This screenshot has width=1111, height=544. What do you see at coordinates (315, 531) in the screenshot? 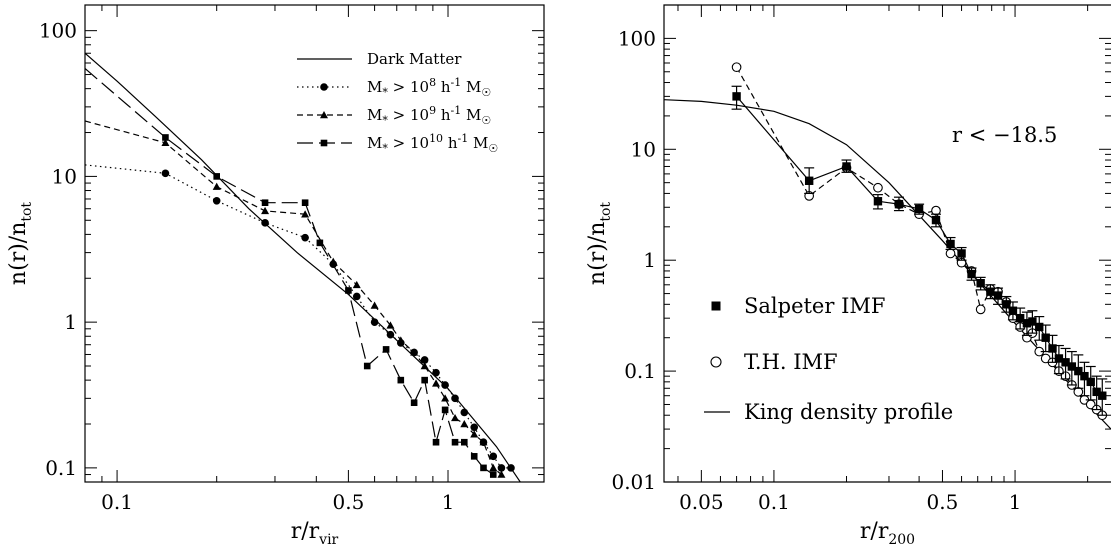
I see `x-axis-title: r/rvir` at bounding box center [315, 531].